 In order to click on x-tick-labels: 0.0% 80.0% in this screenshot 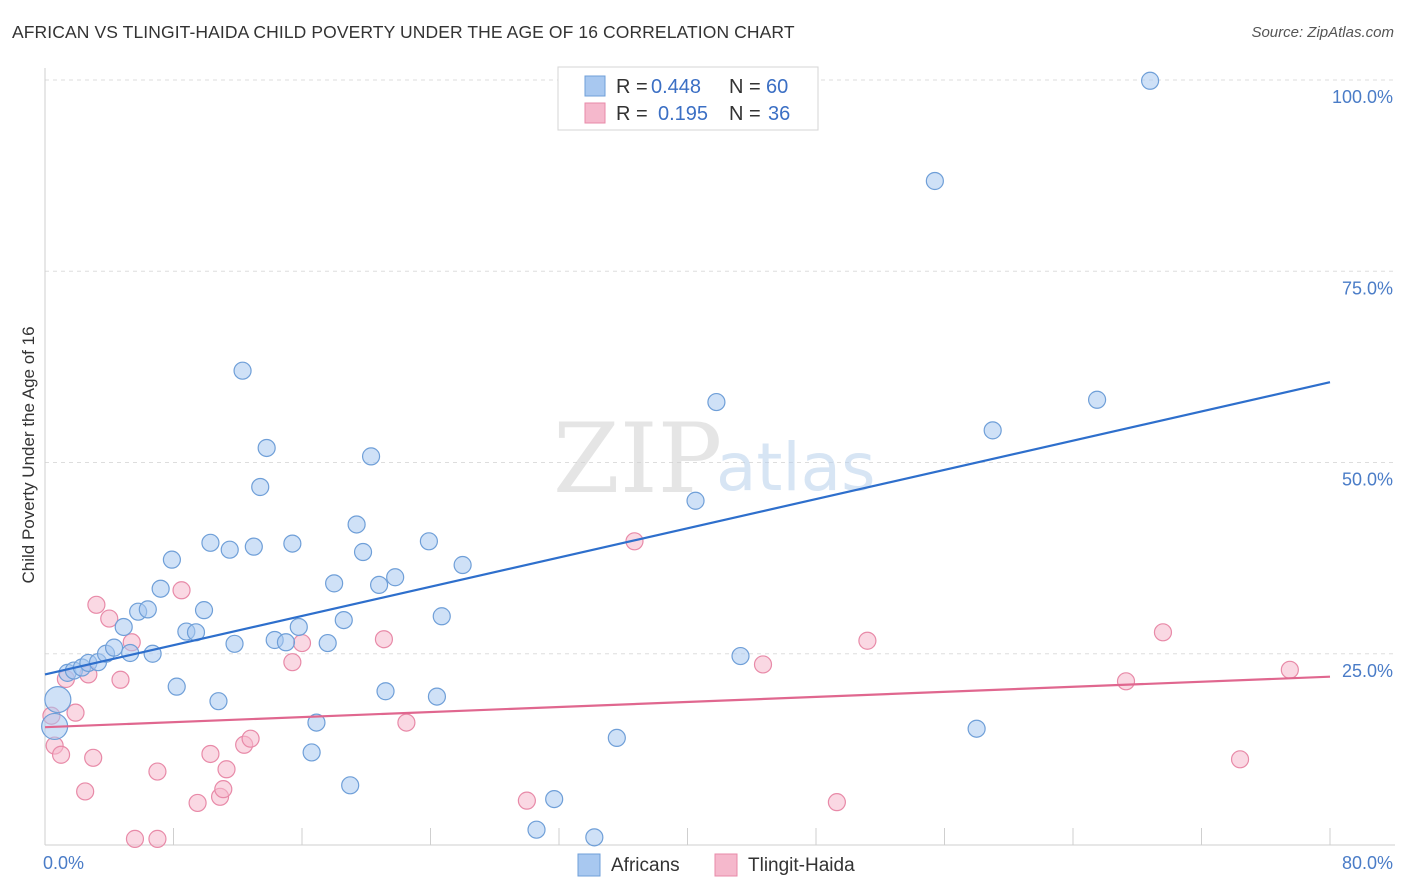, I will do `click(718, 863)`.